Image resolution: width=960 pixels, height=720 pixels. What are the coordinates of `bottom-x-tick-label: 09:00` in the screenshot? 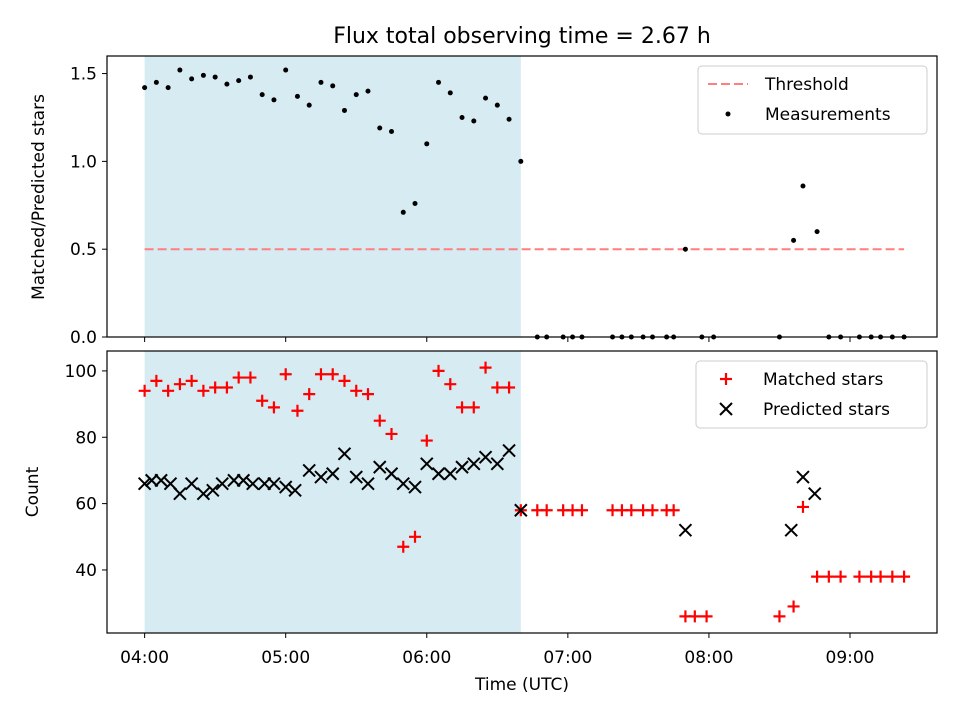 It's located at (850, 658).